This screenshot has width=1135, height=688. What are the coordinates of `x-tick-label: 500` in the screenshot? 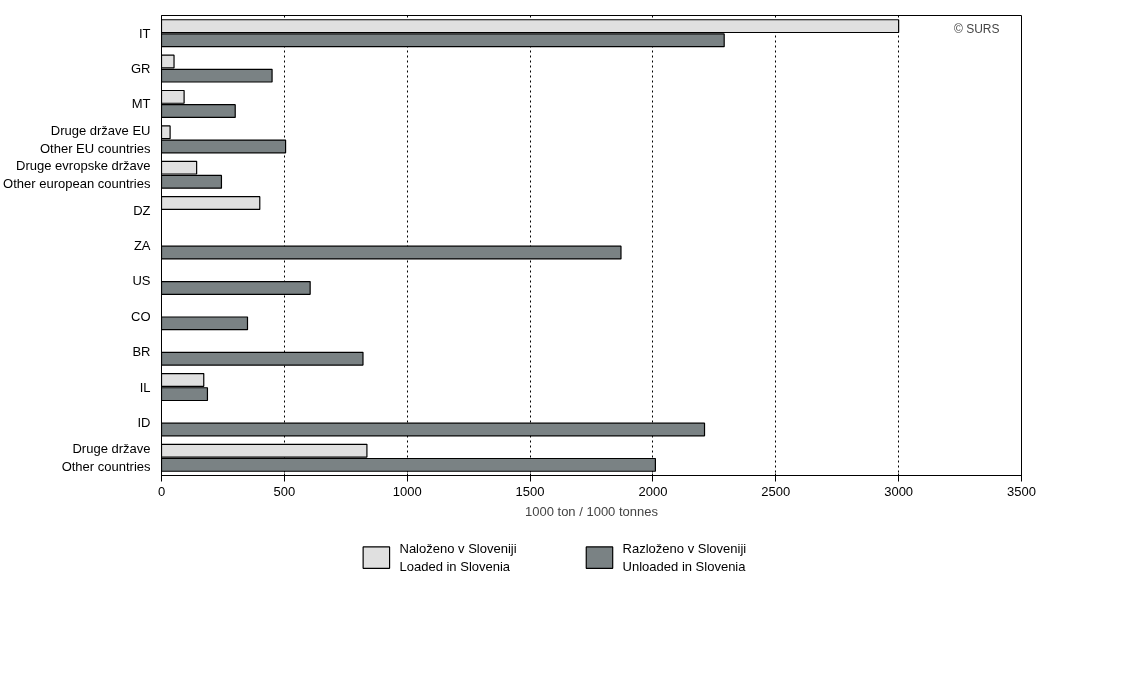 It's located at (284, 491).